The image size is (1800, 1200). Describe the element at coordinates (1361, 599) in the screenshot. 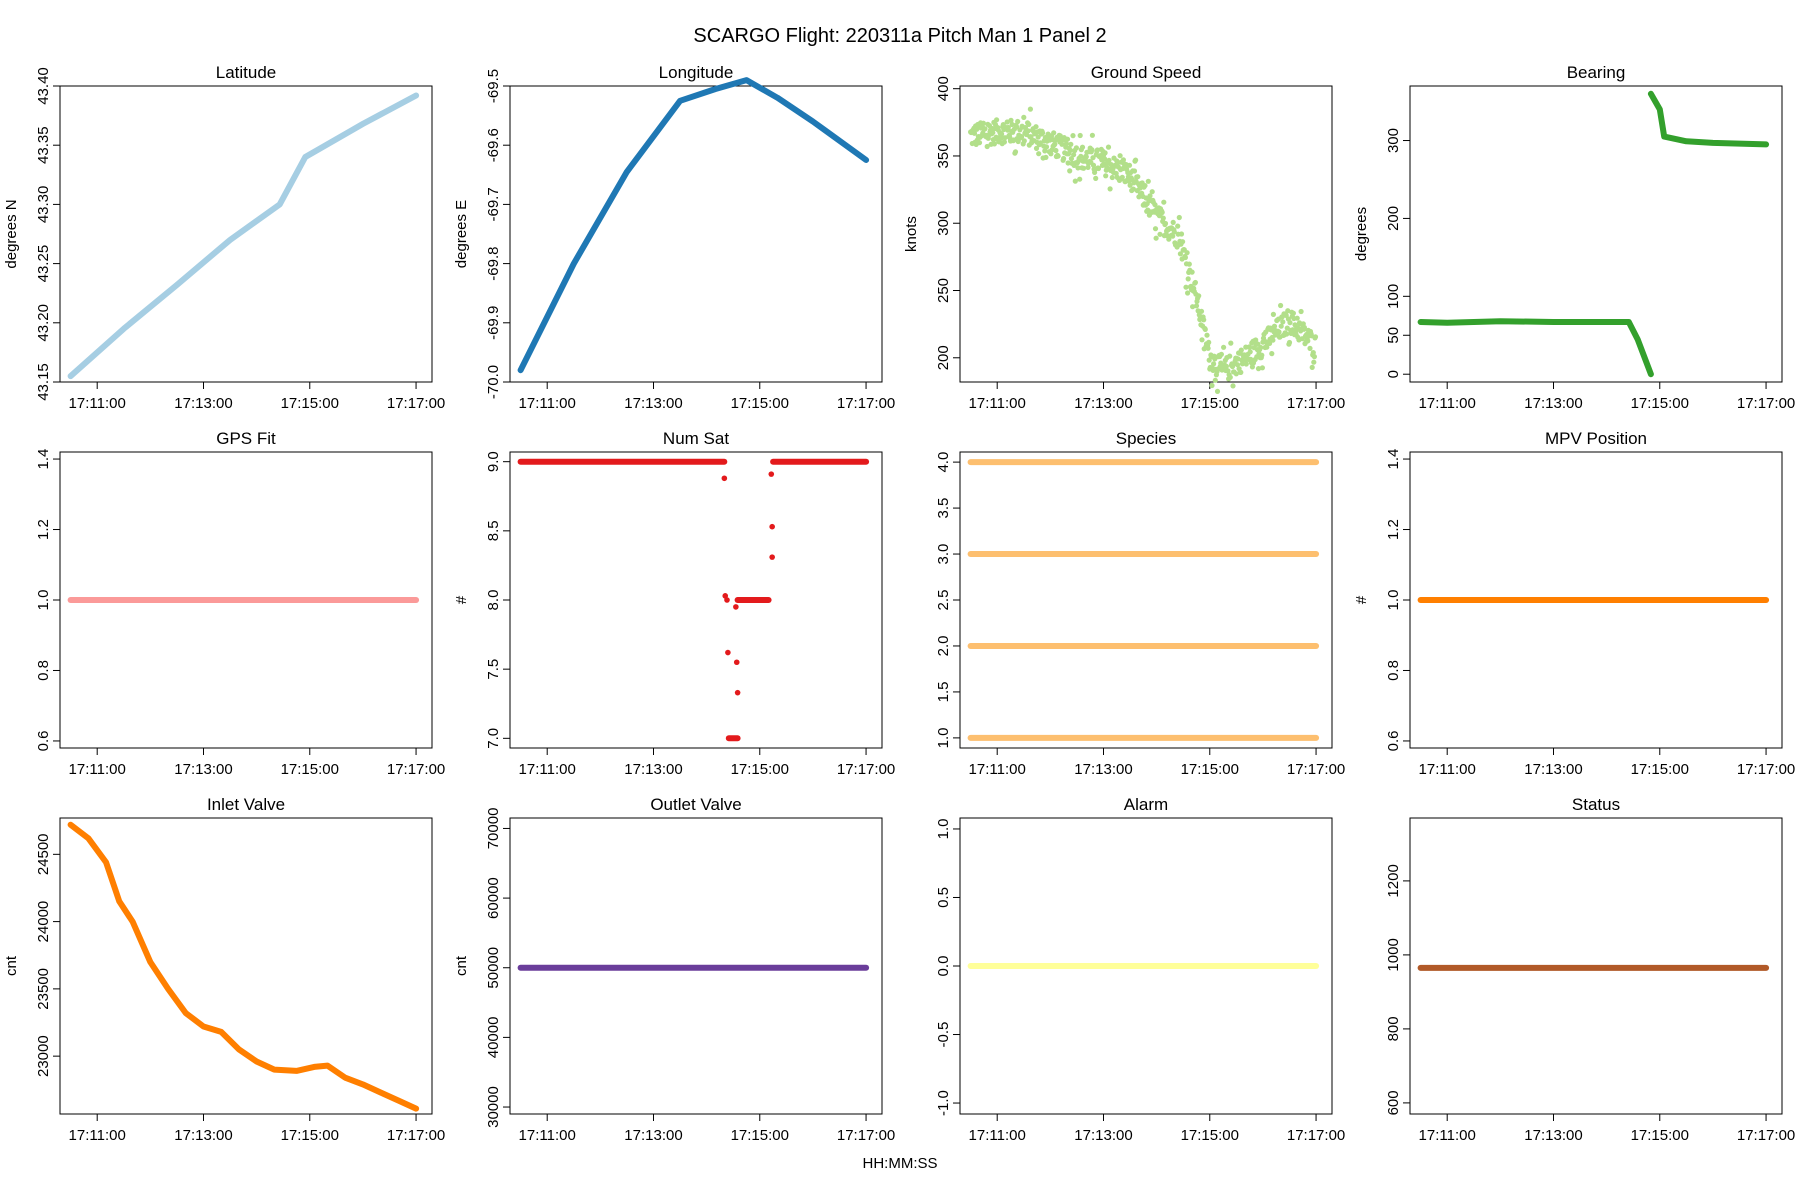

I see `y-axis-label: #` at that location.